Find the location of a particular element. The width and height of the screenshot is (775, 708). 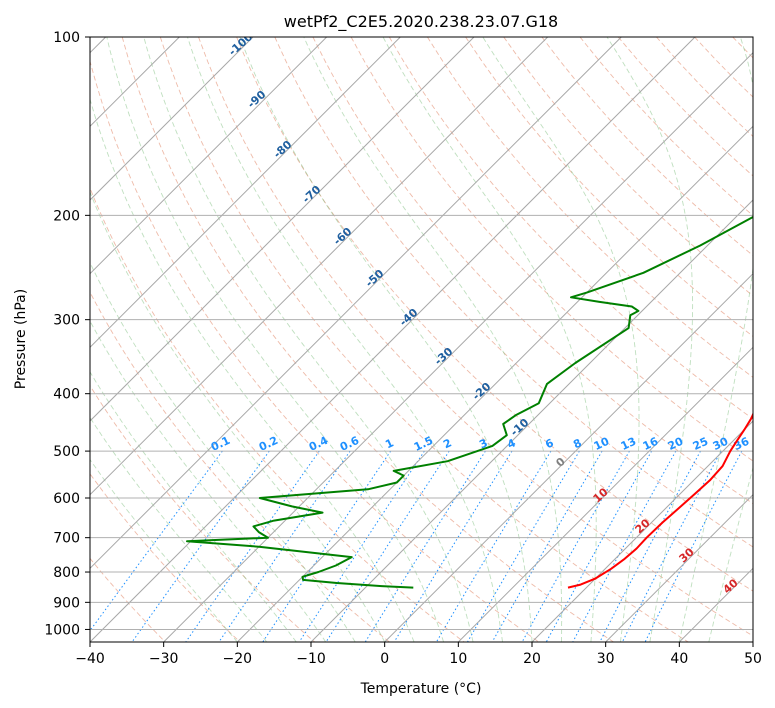

y-tick-label: 800 is located at coordinates (66, 573).